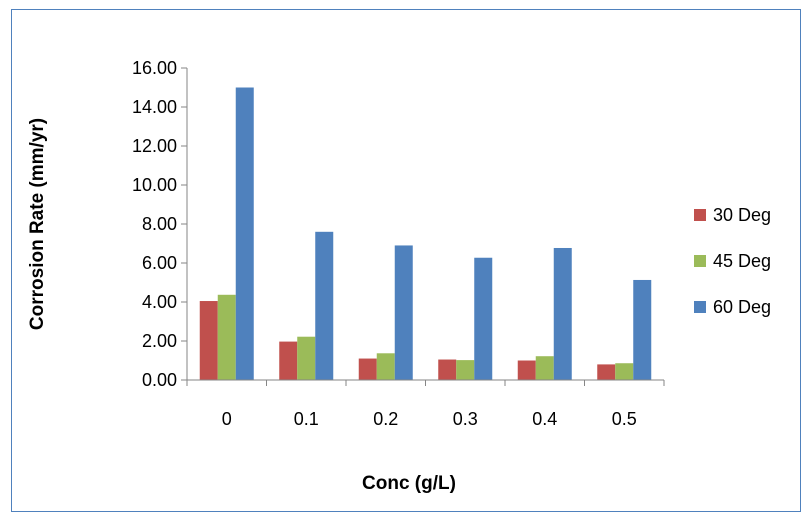  What do you see at coordinates (624, 419) in the screenshot?
I see `x-tick-label: 0.5` at bounding box center [624, 419].